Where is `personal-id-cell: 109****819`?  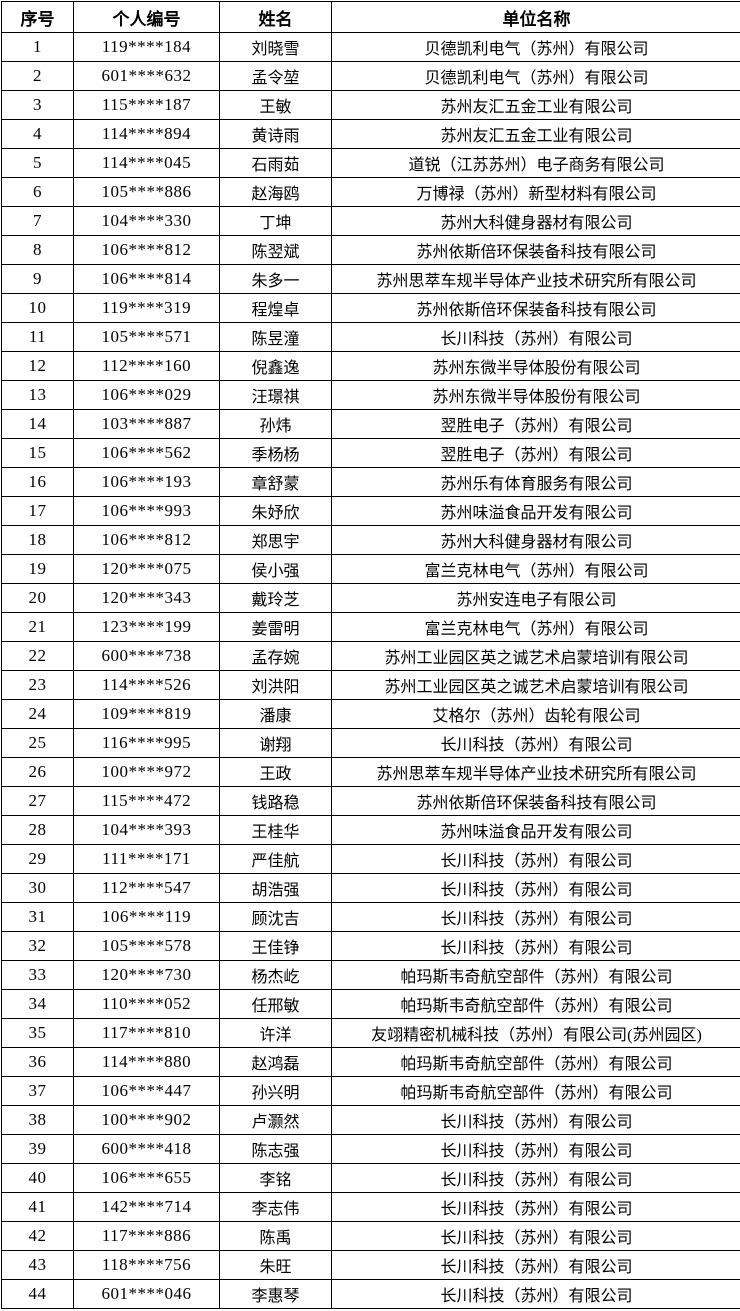 personal-id-cell: 109****819 is located at coordinates (147, 714).